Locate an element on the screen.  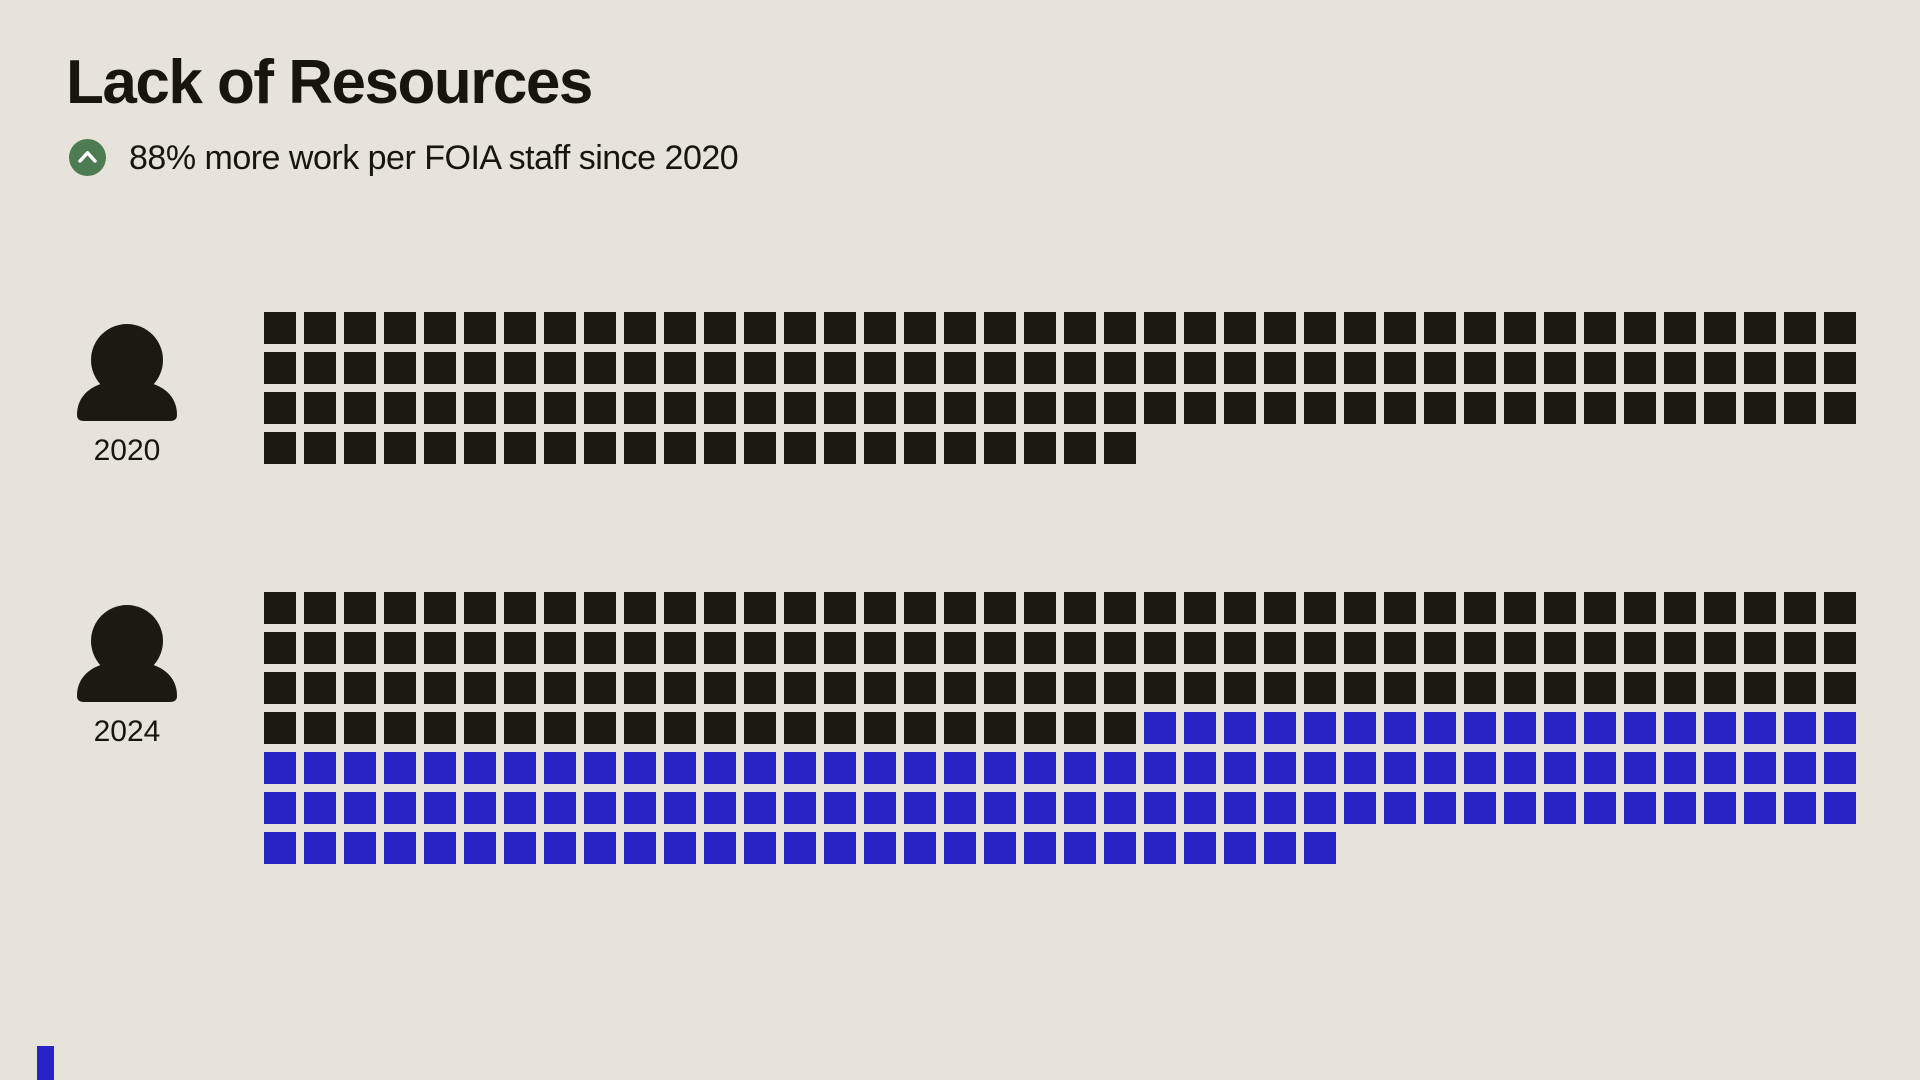
year-label-2020: 2020 is located at coordinates (127, 450).